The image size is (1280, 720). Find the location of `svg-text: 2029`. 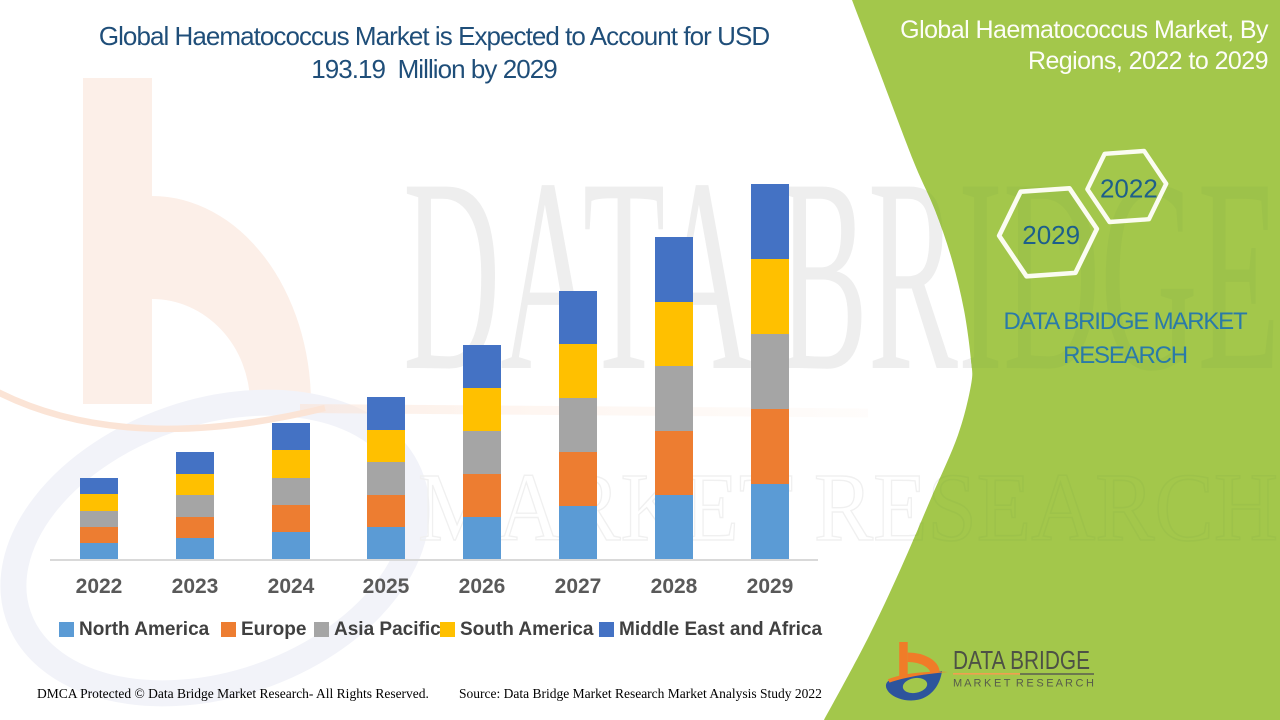

svg-text: 2029 is located at coordinates (1051, 235).